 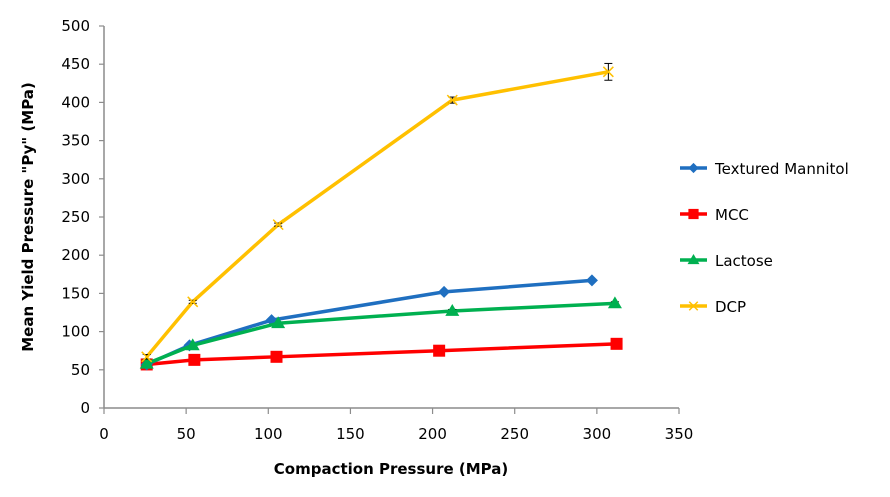 What do you see at coordinates (80, 370) in the screenshot?
I see `y-tick-label: 50` at bounding box center [80, 370].